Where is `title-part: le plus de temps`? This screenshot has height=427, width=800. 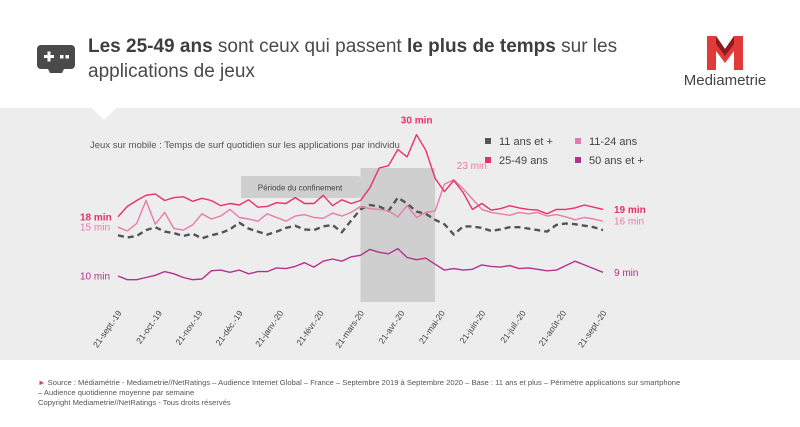
title-part: le plus de temps is located at coordinates (481, 46).